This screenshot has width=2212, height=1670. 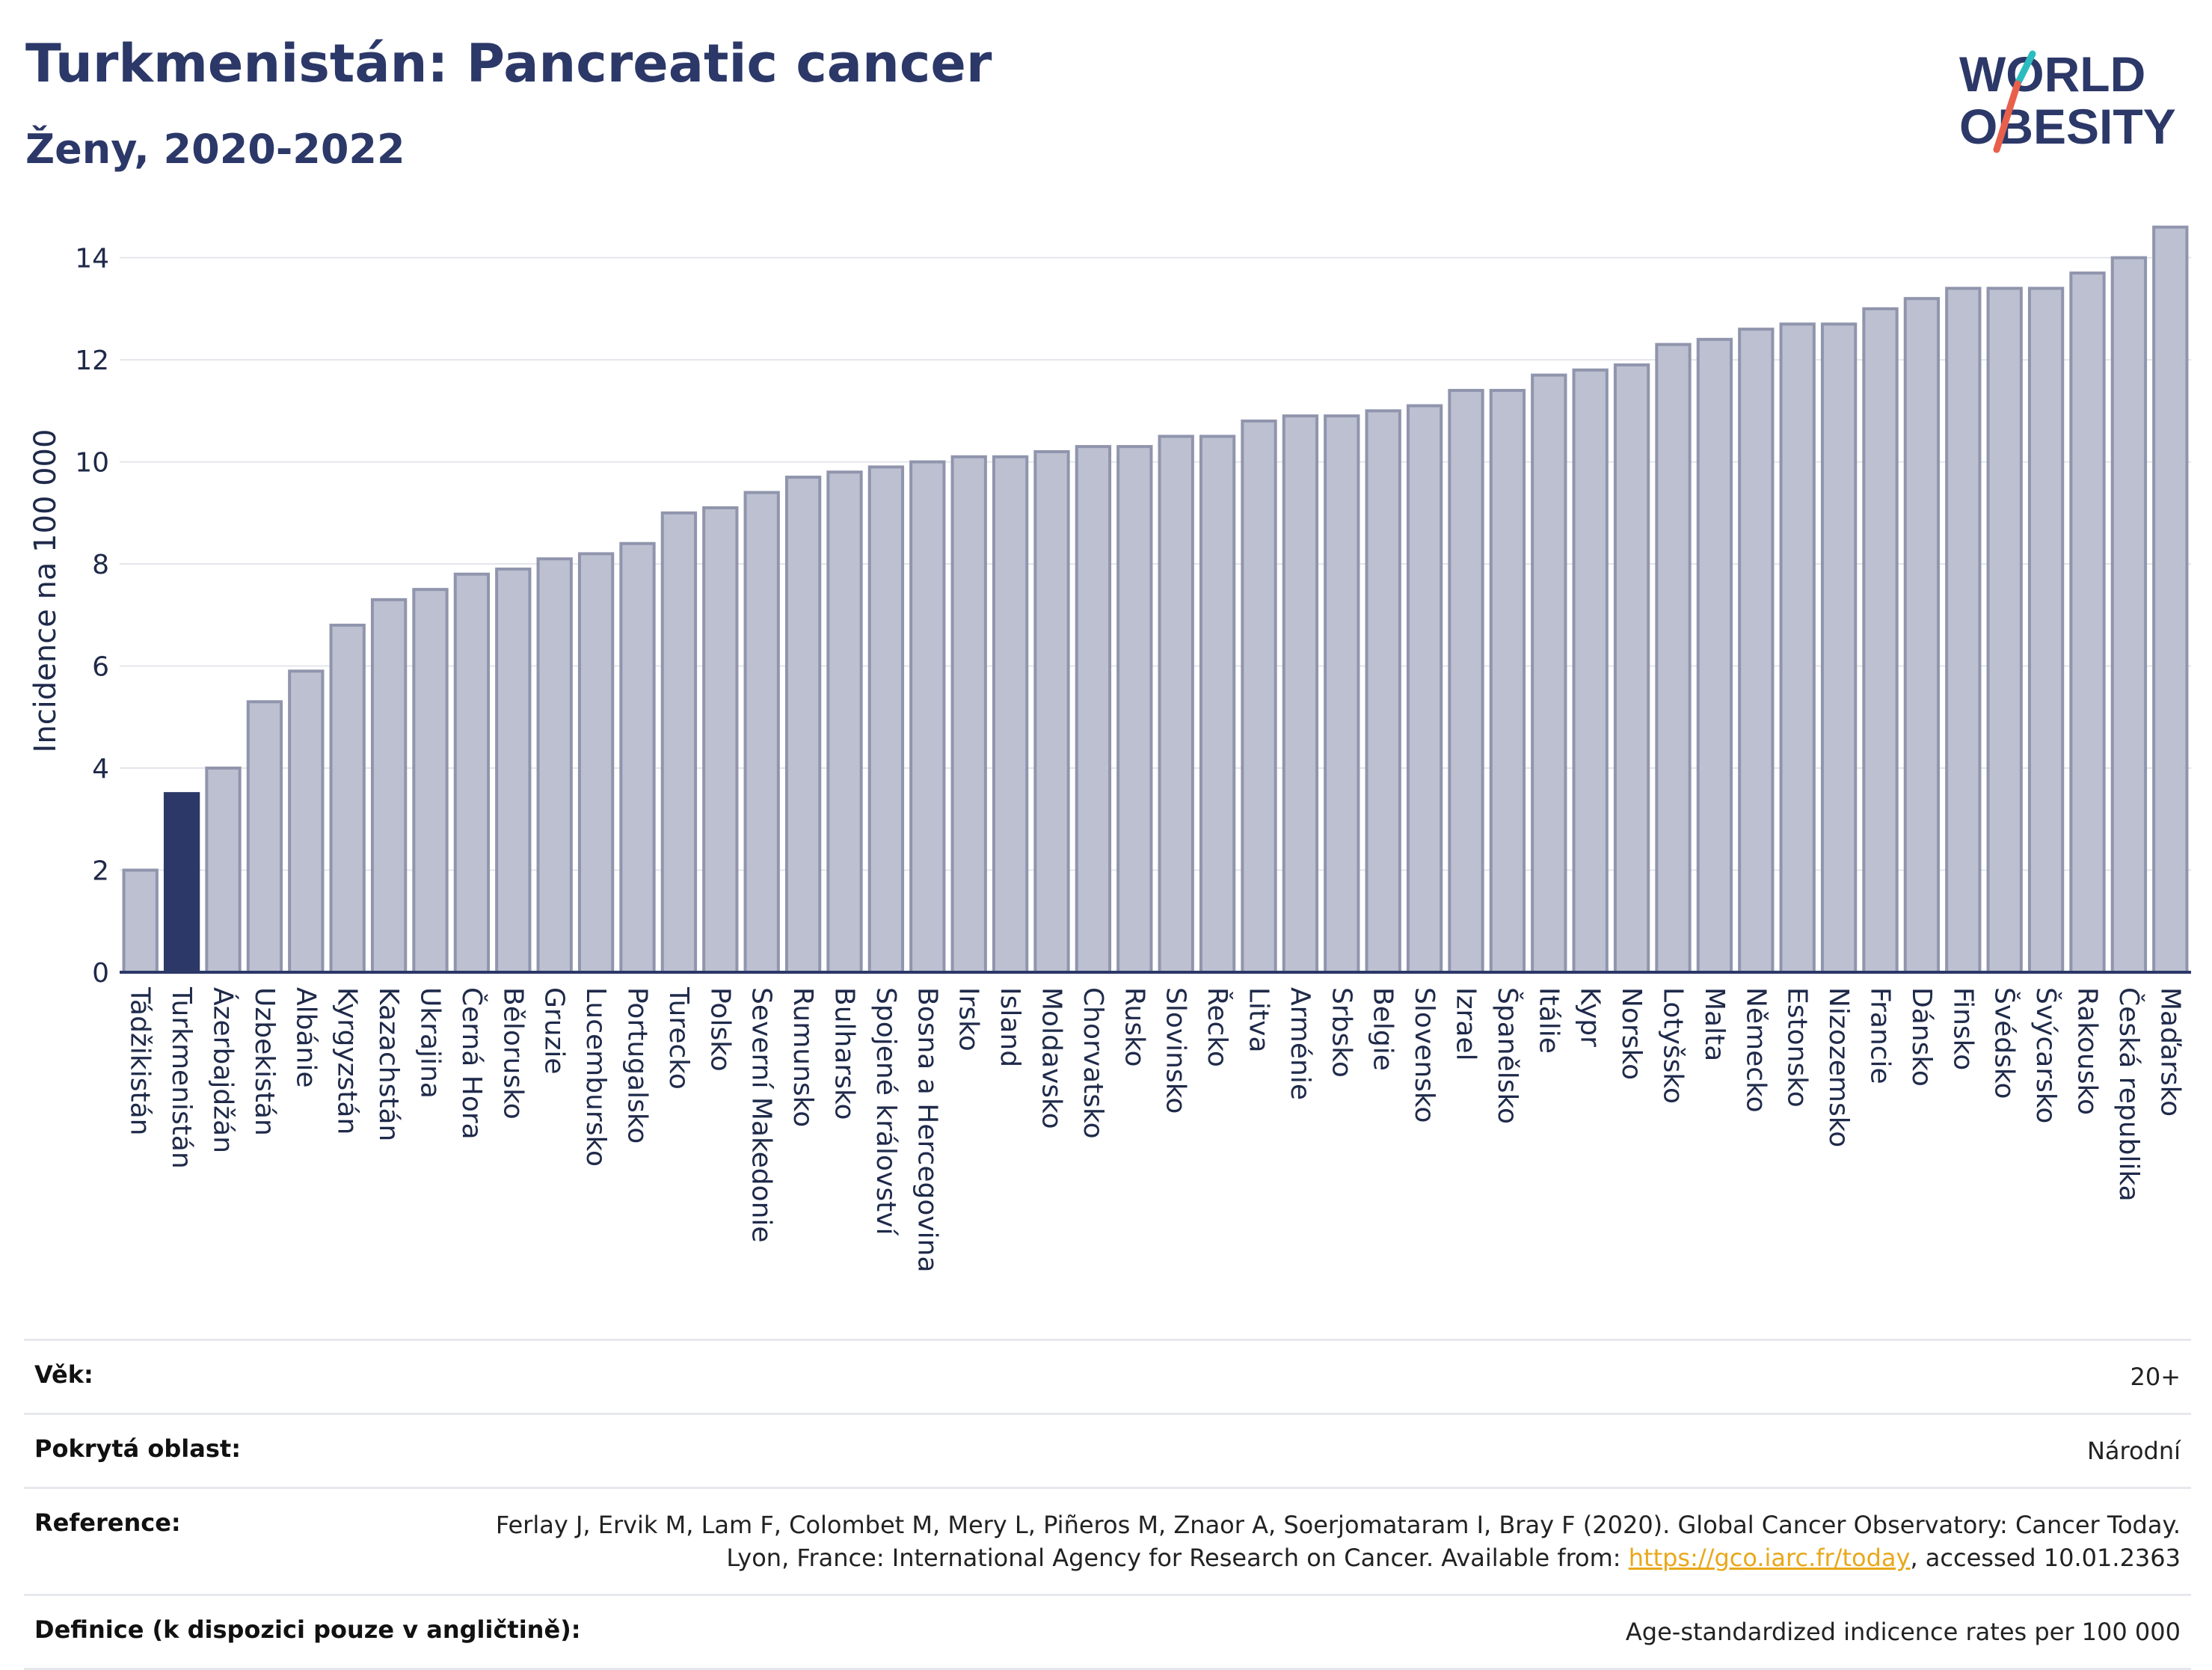 I want to click on world-obesity-logo: WORLD OBESITY, so click(x=2067, y=100).